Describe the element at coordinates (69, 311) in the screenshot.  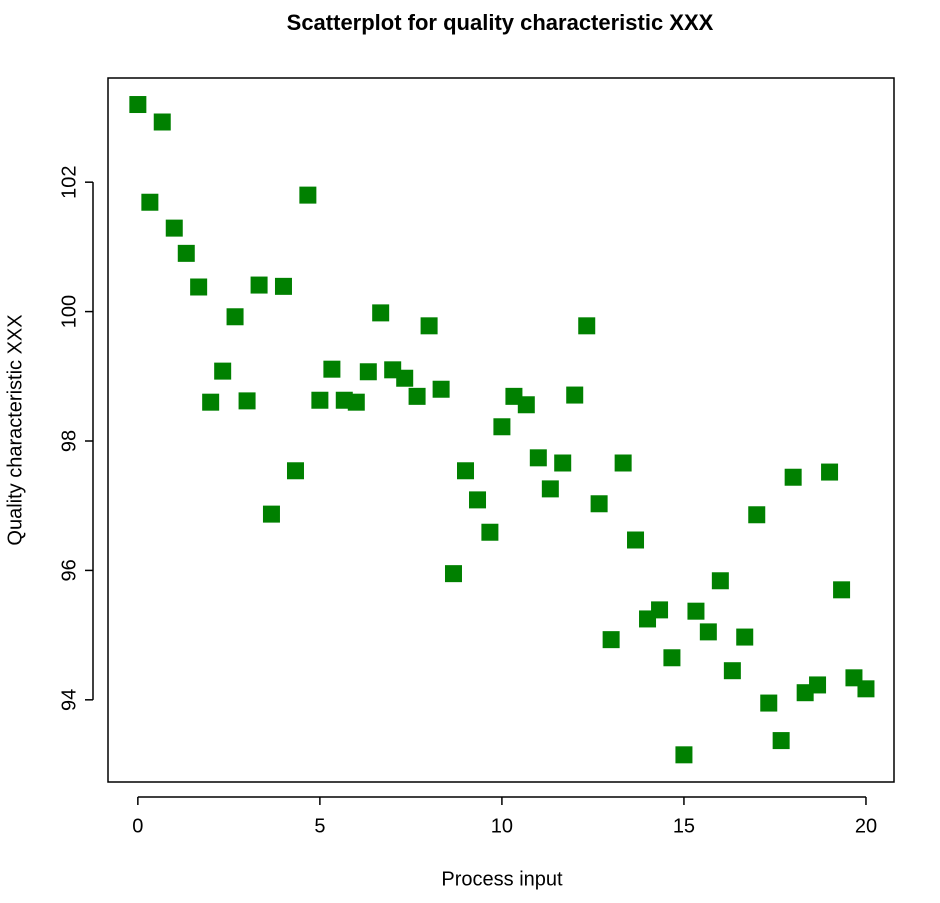
I see `y-tick-label: 100` at that location.